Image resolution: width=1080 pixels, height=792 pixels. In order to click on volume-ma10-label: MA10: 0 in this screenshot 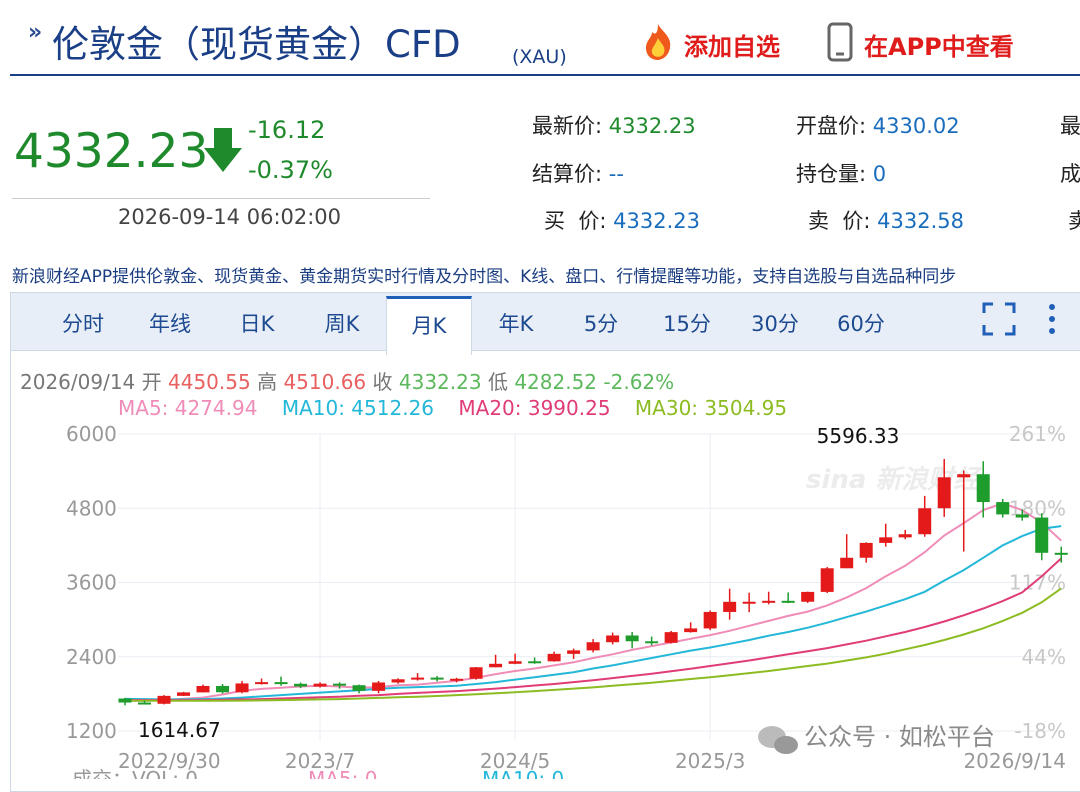, I will do `click(523, 773)`.